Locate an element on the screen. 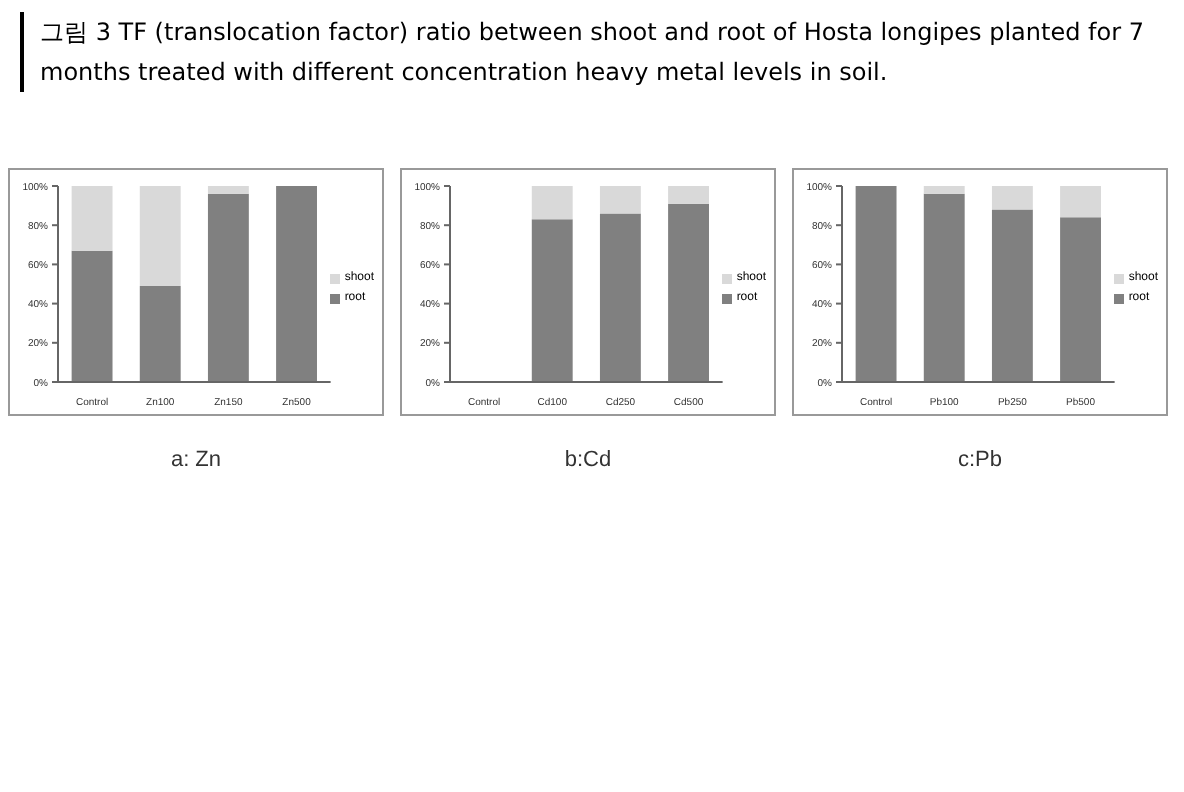 Image resolution: width=1184 pixels, height=792 pixels. text: 그림 3 TF (translocation factor) ratio between shoot and root of Hosta longipes planted for 7 months treated with different concentration heavy metal levels in soil. is located at coordinates (590, 52).